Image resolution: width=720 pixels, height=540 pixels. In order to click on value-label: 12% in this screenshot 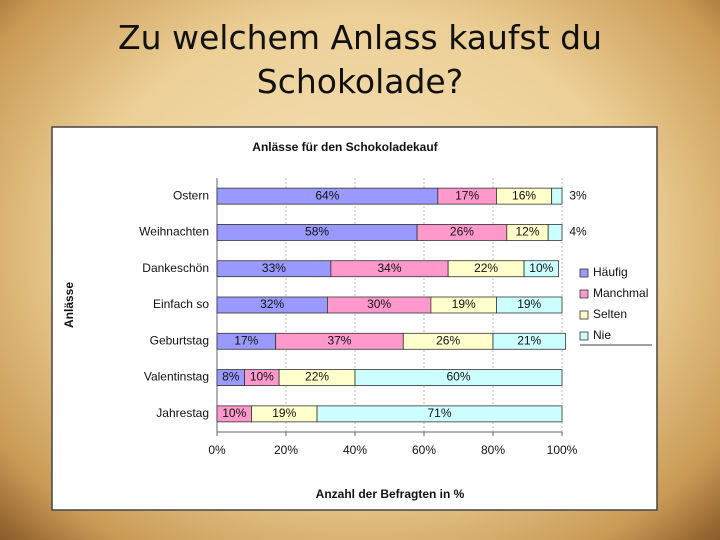, I will do `click(527, 232)`.